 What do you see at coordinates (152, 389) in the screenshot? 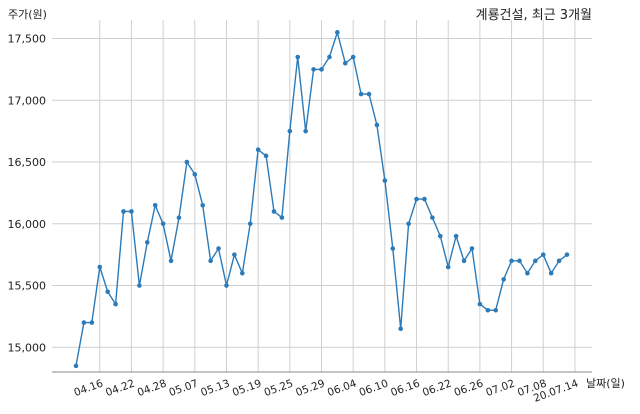
I see `x-tick-label: 04.28` at bounding box center [152, 389].